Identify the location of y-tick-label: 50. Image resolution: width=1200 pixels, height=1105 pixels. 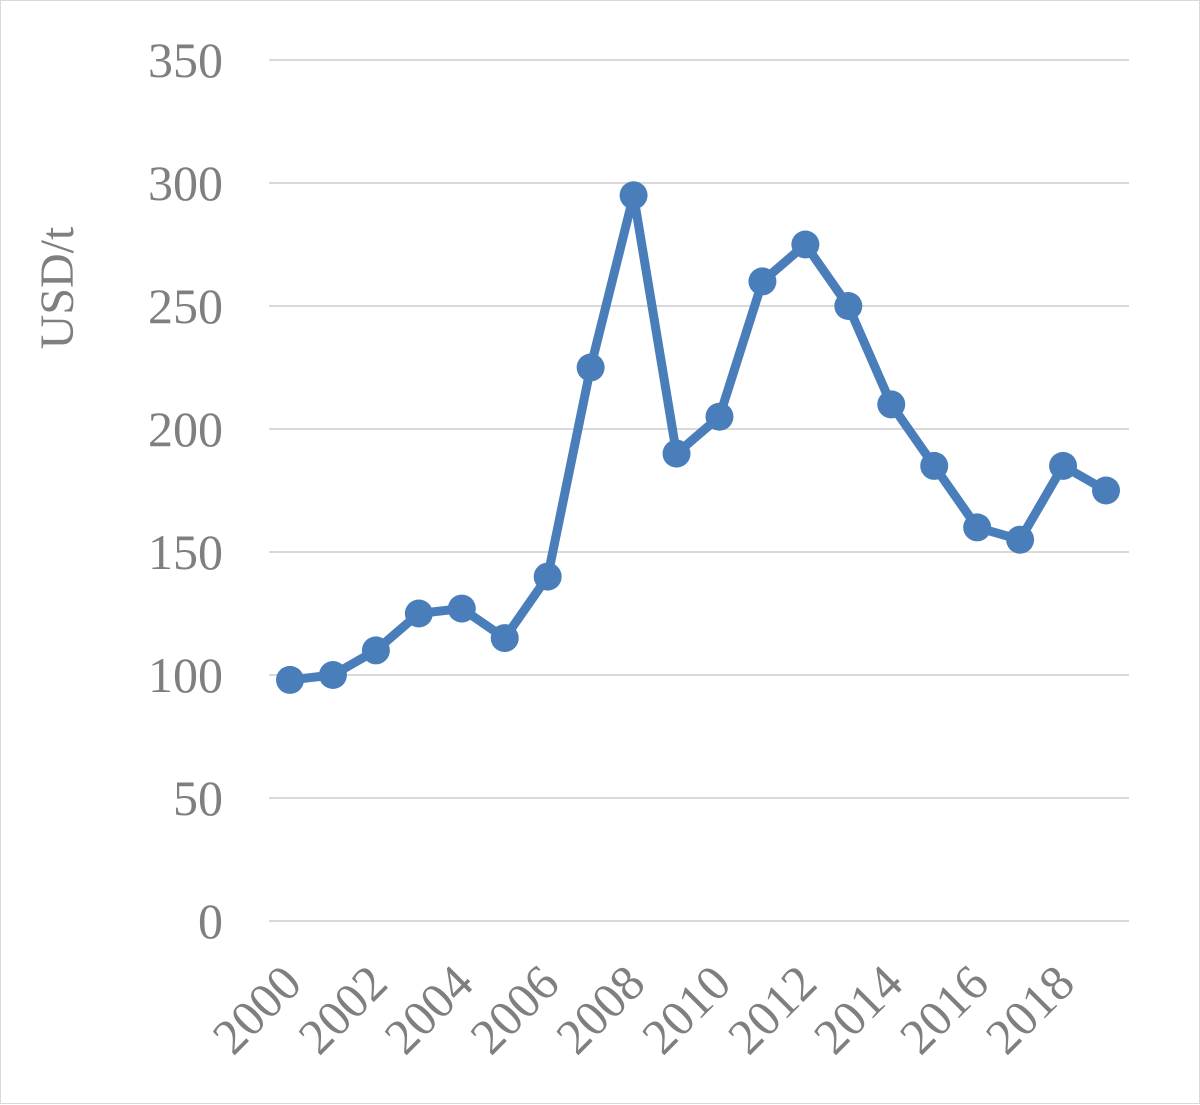
(198, 798).